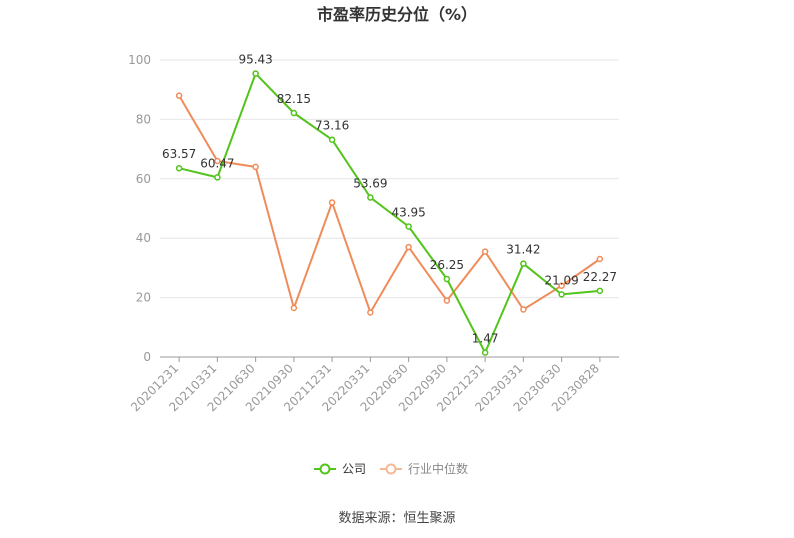 The image size is (794, 538). I want to click on legend-label: 行业中位数, so click(438, 468).